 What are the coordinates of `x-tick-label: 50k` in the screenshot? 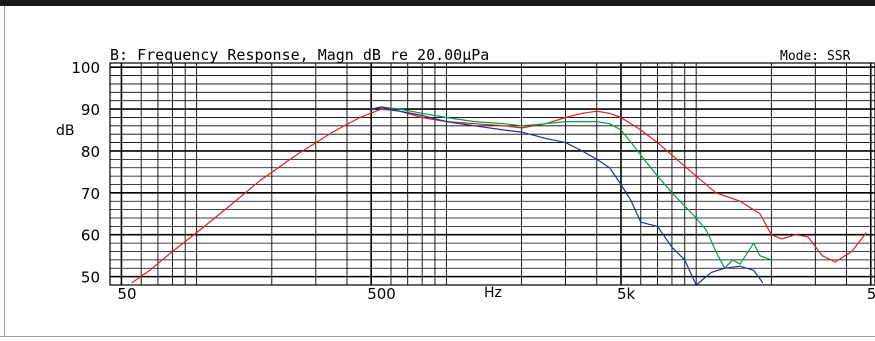 It's located at (871, 294).